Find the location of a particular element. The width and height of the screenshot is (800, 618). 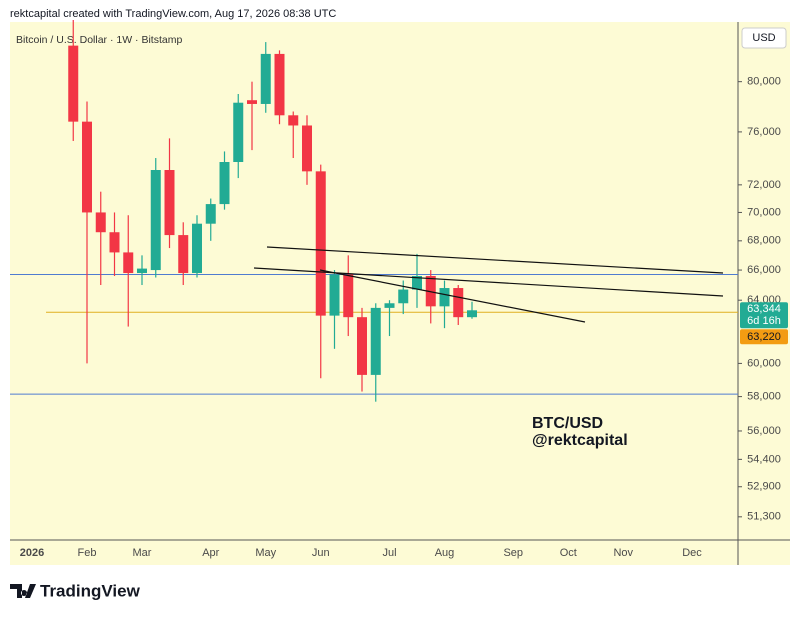

x-tick-label: Nov is located at coordinates (623, 553).